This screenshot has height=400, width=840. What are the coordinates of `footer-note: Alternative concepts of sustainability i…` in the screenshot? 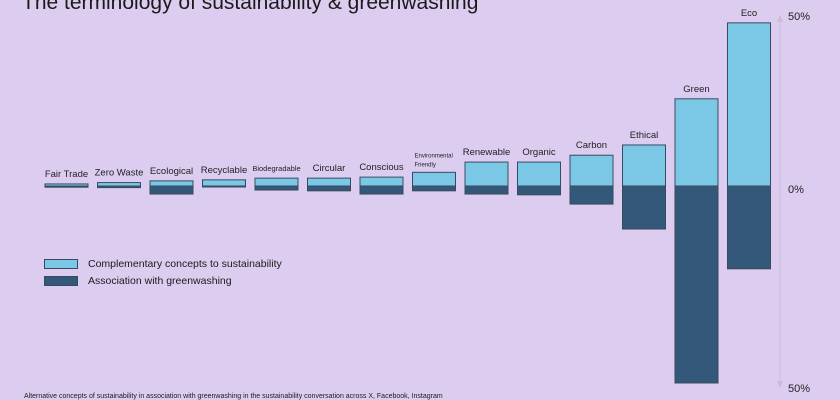 It's located at (233, 396).